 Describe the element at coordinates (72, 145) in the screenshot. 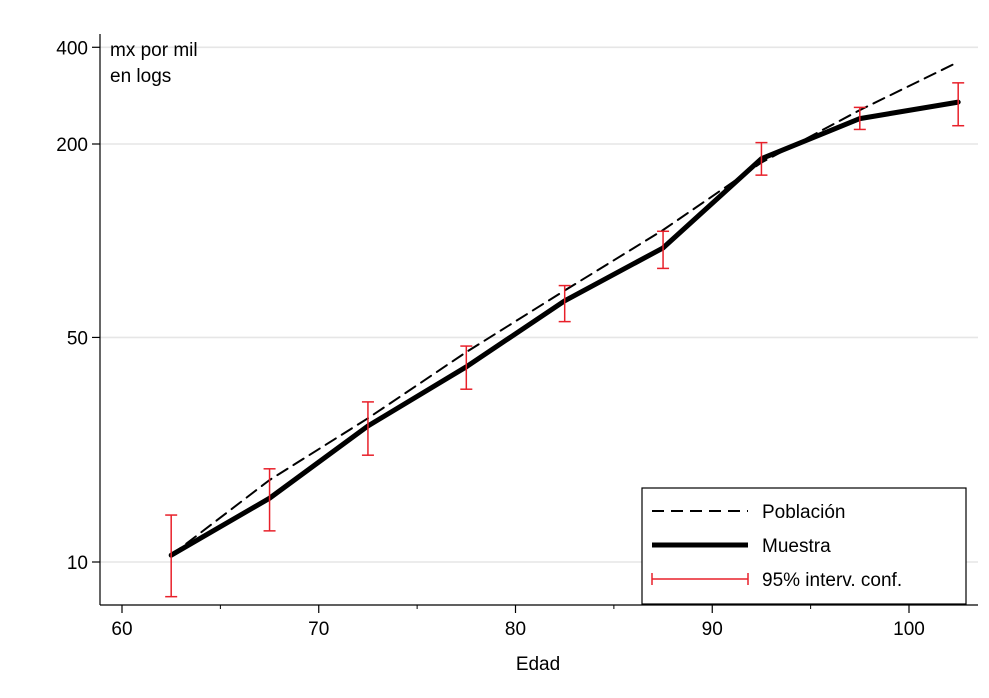

I see `y-tick-label: 200` at that location.